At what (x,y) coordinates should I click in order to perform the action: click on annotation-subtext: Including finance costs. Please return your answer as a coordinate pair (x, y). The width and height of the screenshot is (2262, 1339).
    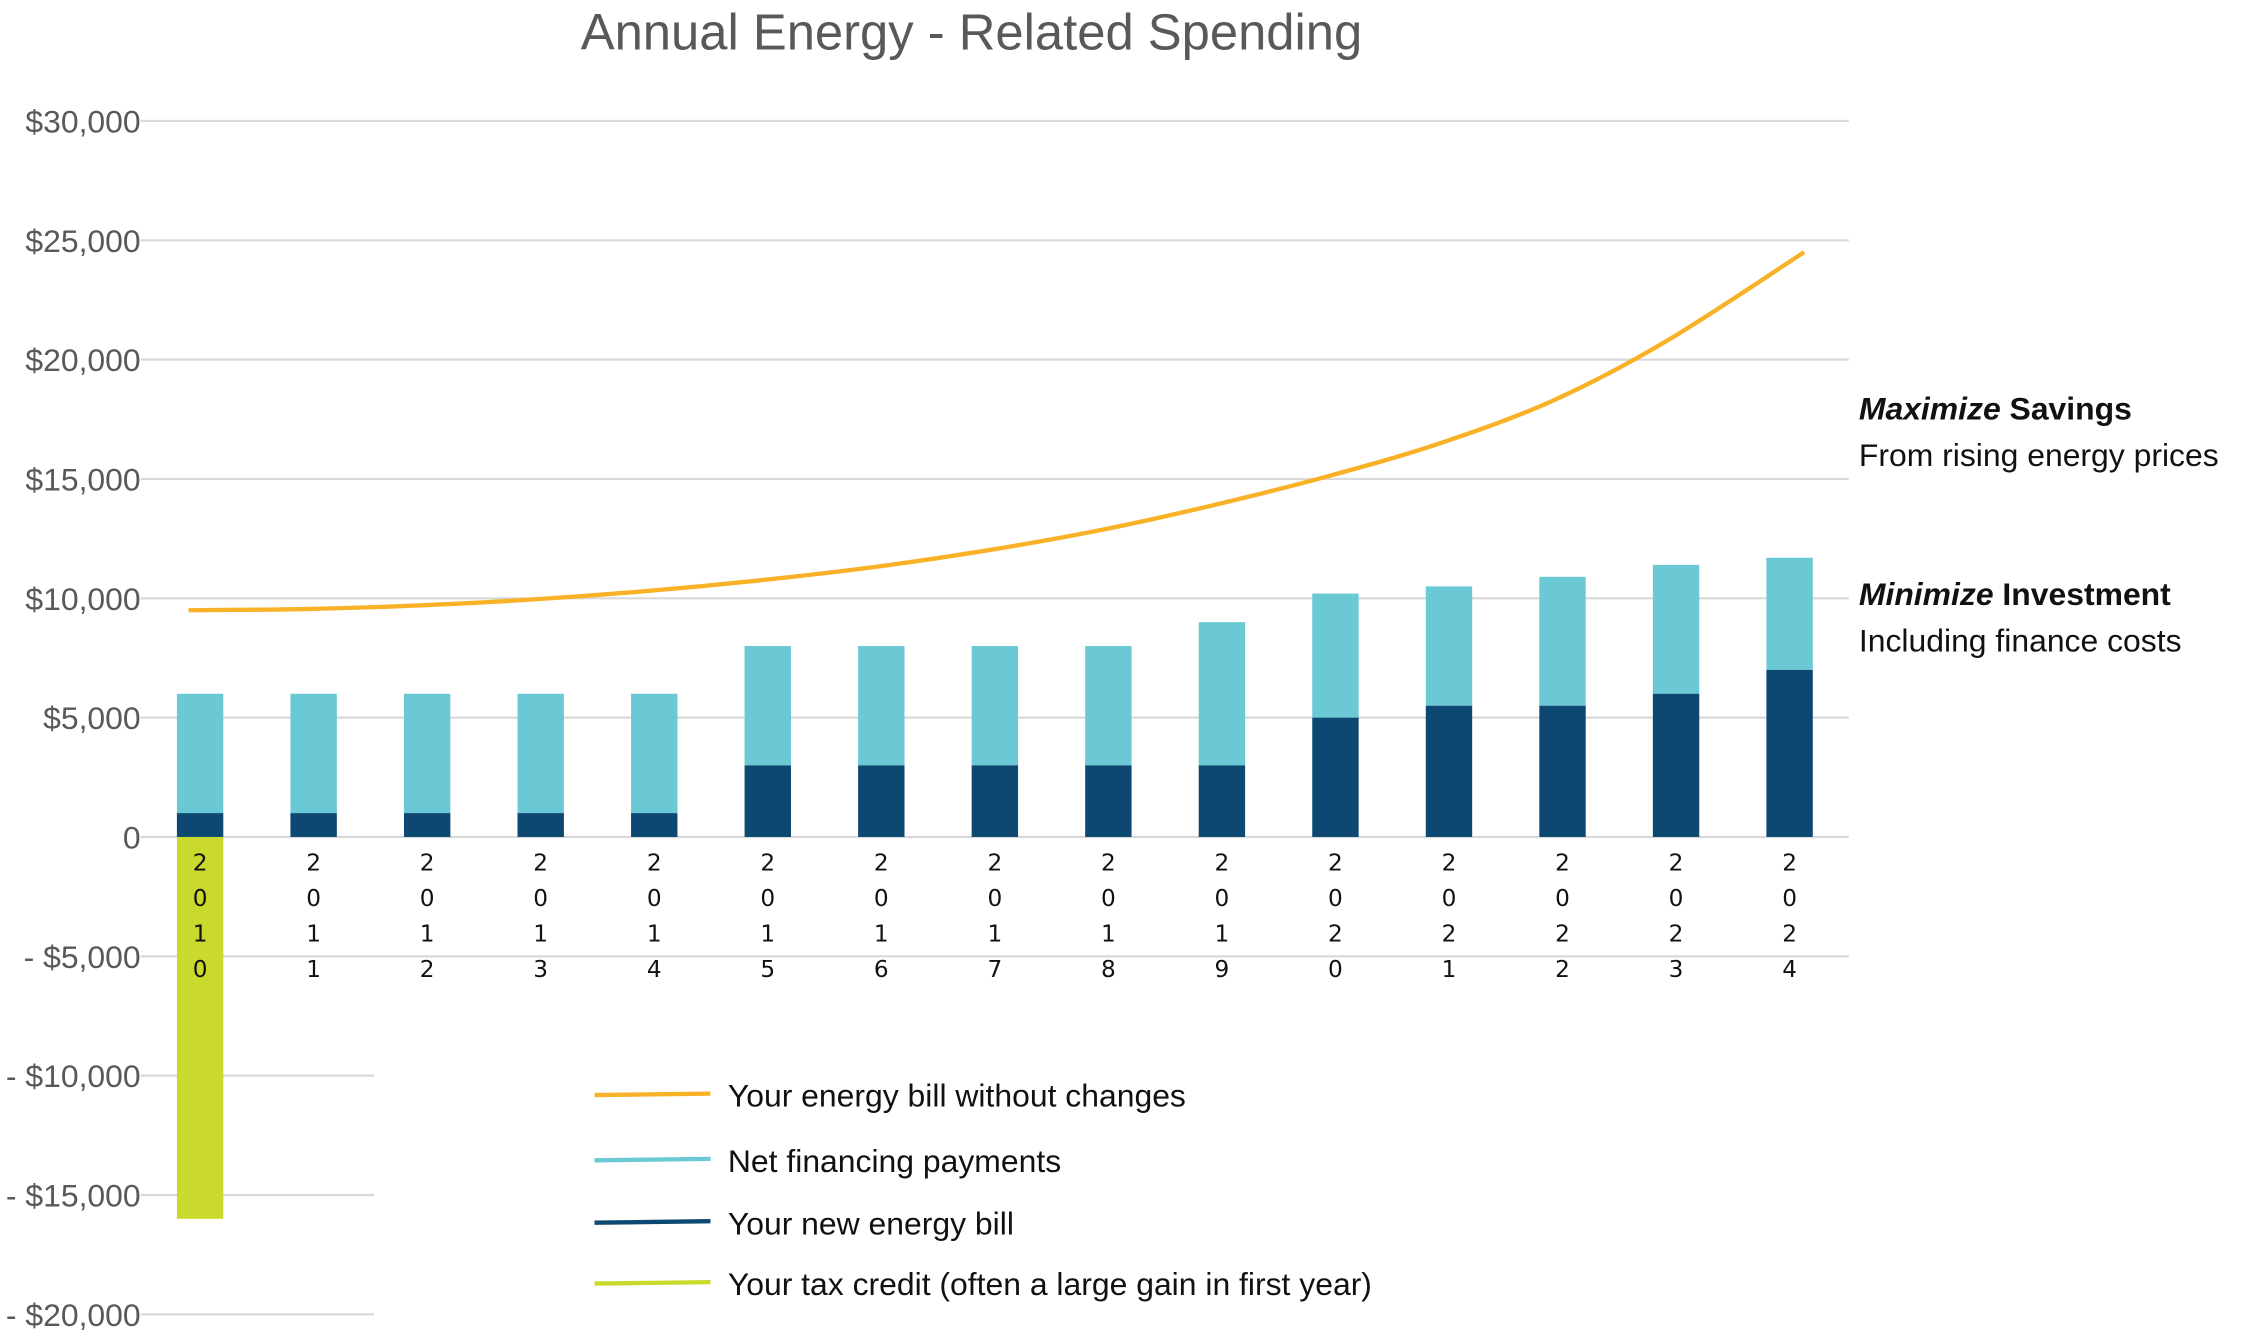
    Looking at the image, I should click on (2020, 640).